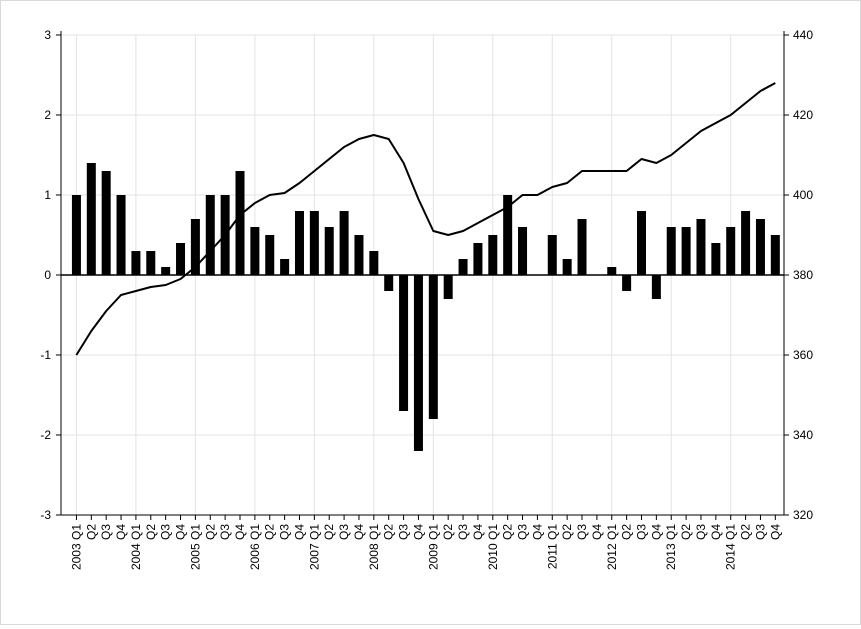  What do you see at coordinates (136, 547) in the screenshot?
I see `x-tick-label: 2004 Q1` at bounding box center [136, 547].